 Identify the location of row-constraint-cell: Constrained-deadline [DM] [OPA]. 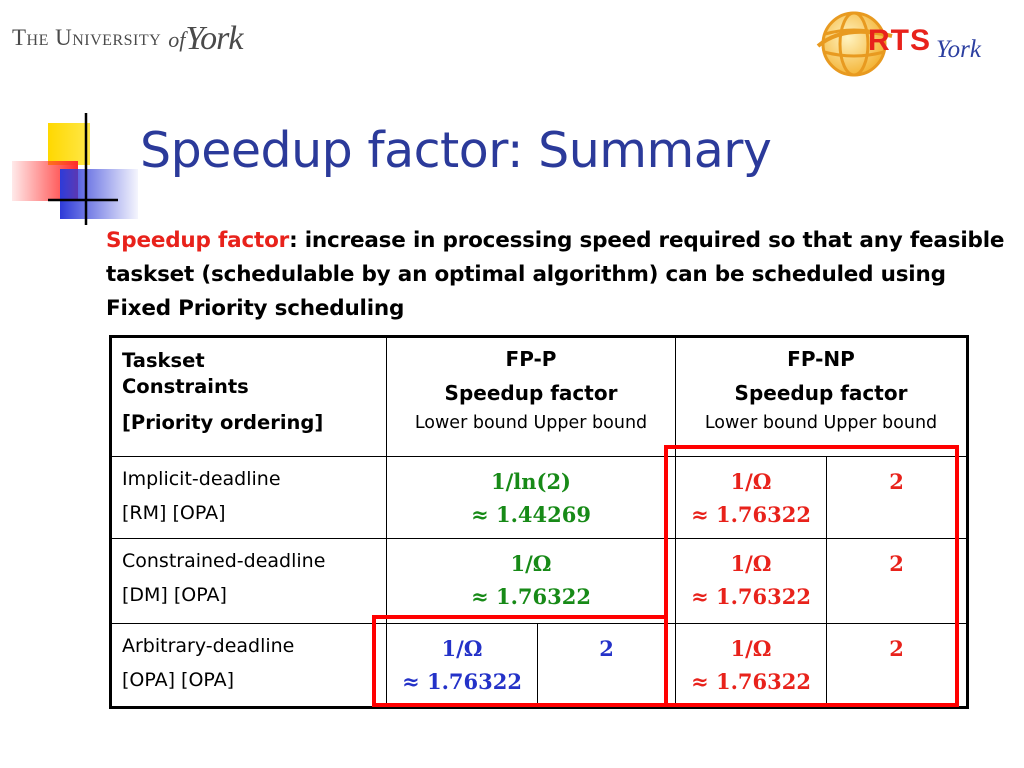
(248, 581).